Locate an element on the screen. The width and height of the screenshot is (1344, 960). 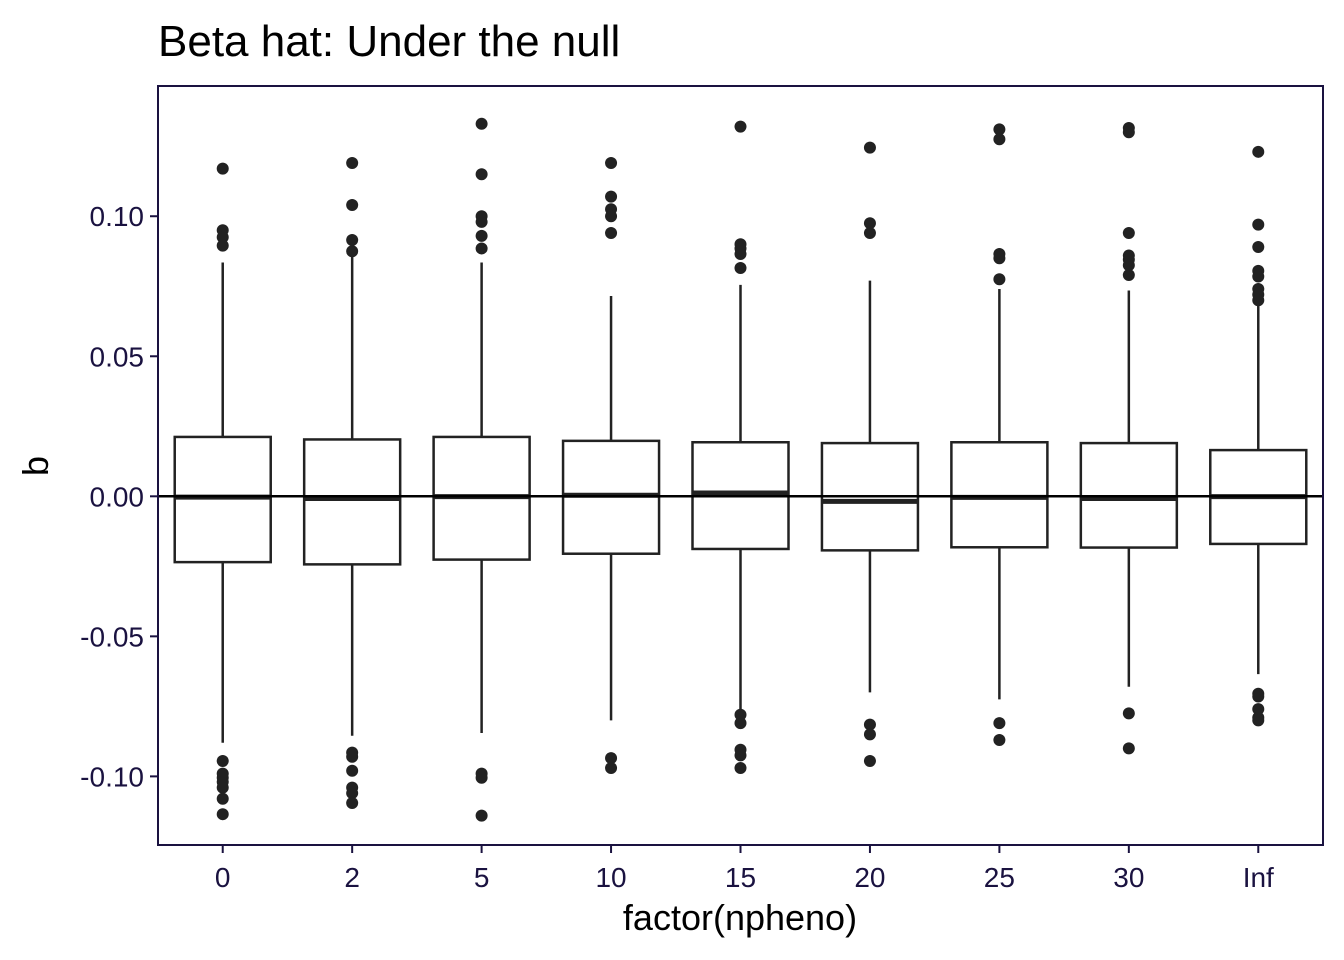
x-tick-label: Inf is located at coordinates (1258, 877).